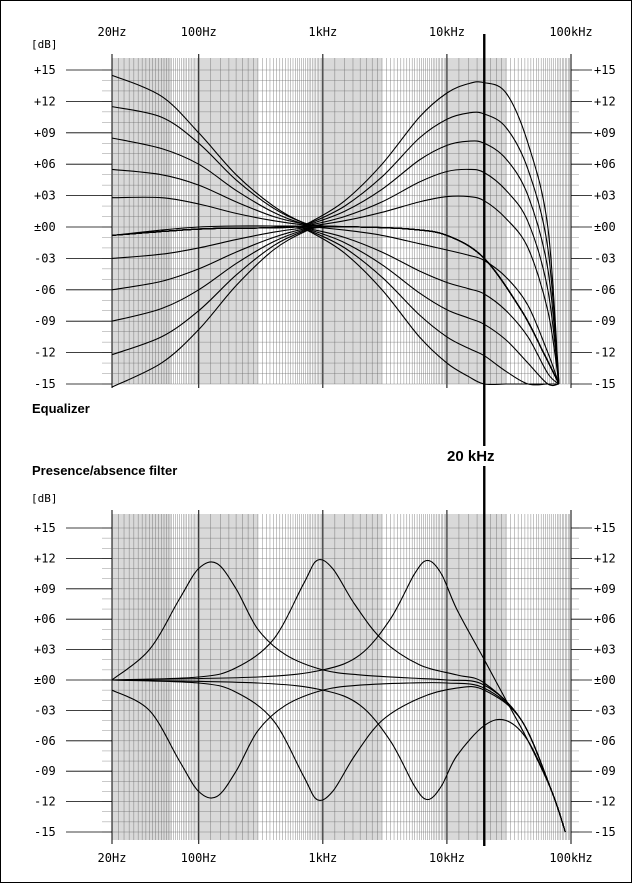  What do you see at coordinates (605, 321) in the screenshot?
I see `equalizer-ytick-label-right: -09` at bounding box center [605, 321].